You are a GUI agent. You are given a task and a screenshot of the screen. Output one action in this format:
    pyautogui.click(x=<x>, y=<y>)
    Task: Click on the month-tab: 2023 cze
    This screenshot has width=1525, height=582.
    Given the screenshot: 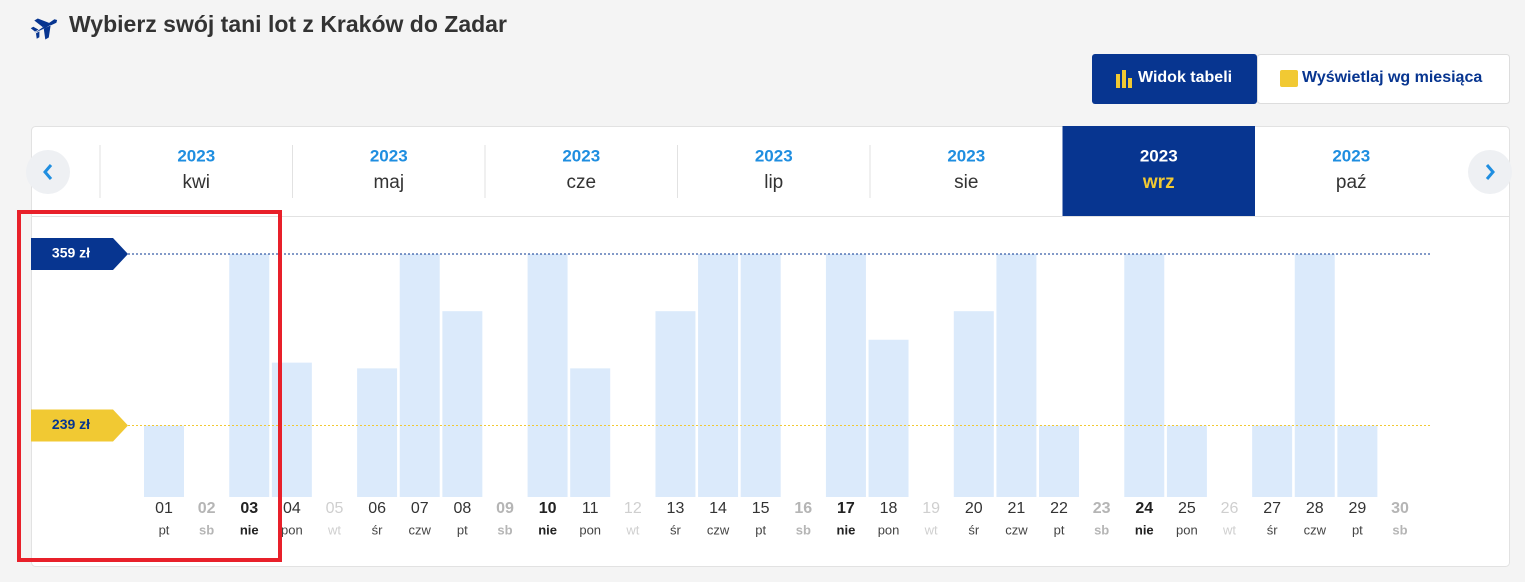 What is the action you would take?
    pyautogui.click(x=542, y=171)
    